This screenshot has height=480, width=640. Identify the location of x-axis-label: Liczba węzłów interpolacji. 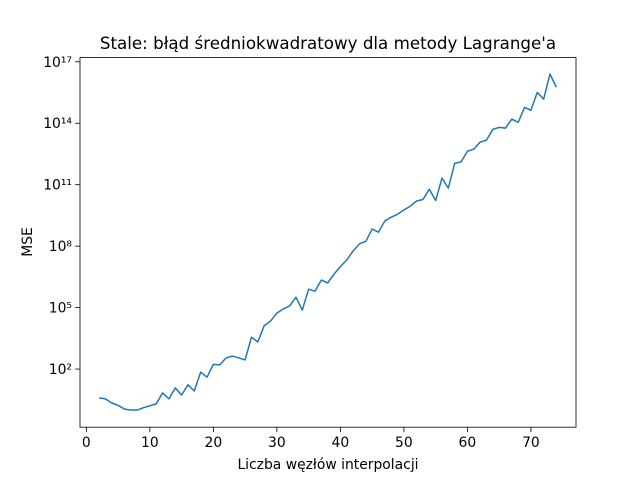
(327, 465).